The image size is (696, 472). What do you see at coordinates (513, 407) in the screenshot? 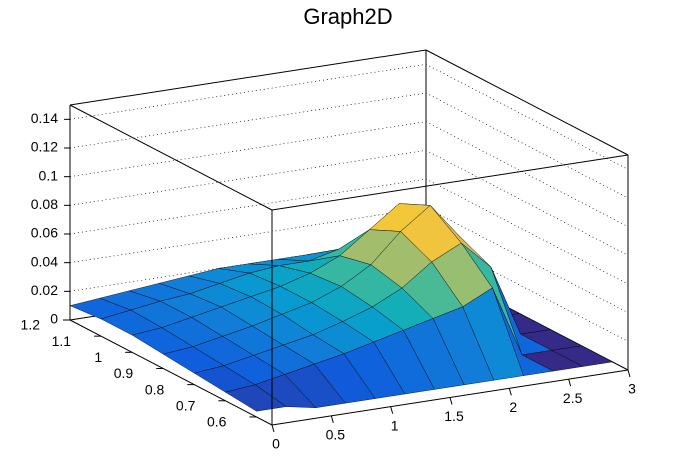
I see `x-tick-label: 2` at bounding box center [513, 407].